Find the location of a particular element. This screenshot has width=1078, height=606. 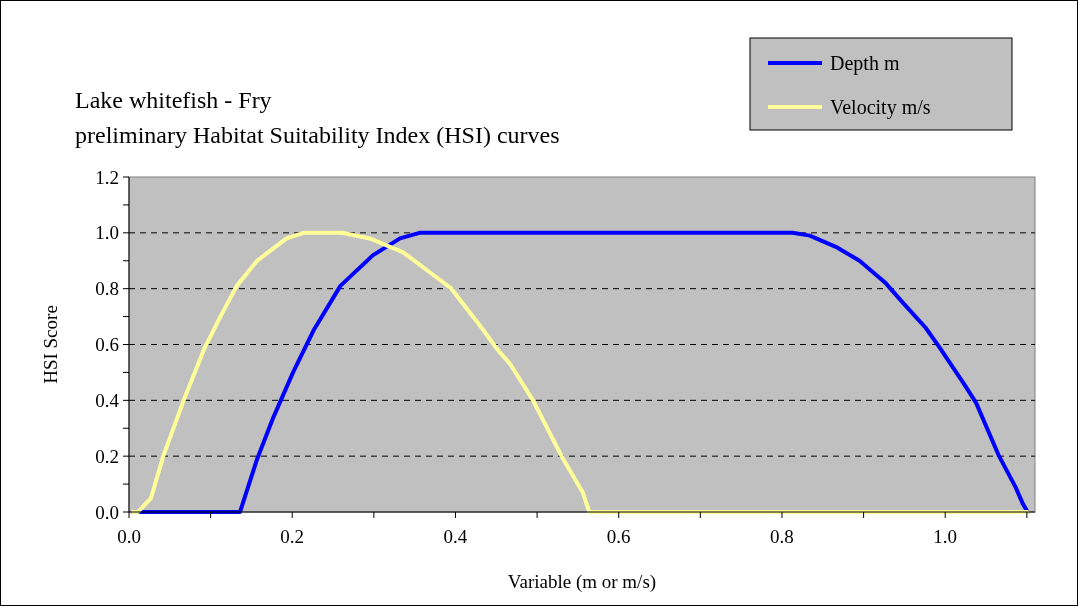

x-tick-label: 0.4 is located at coordinates (455, 536).